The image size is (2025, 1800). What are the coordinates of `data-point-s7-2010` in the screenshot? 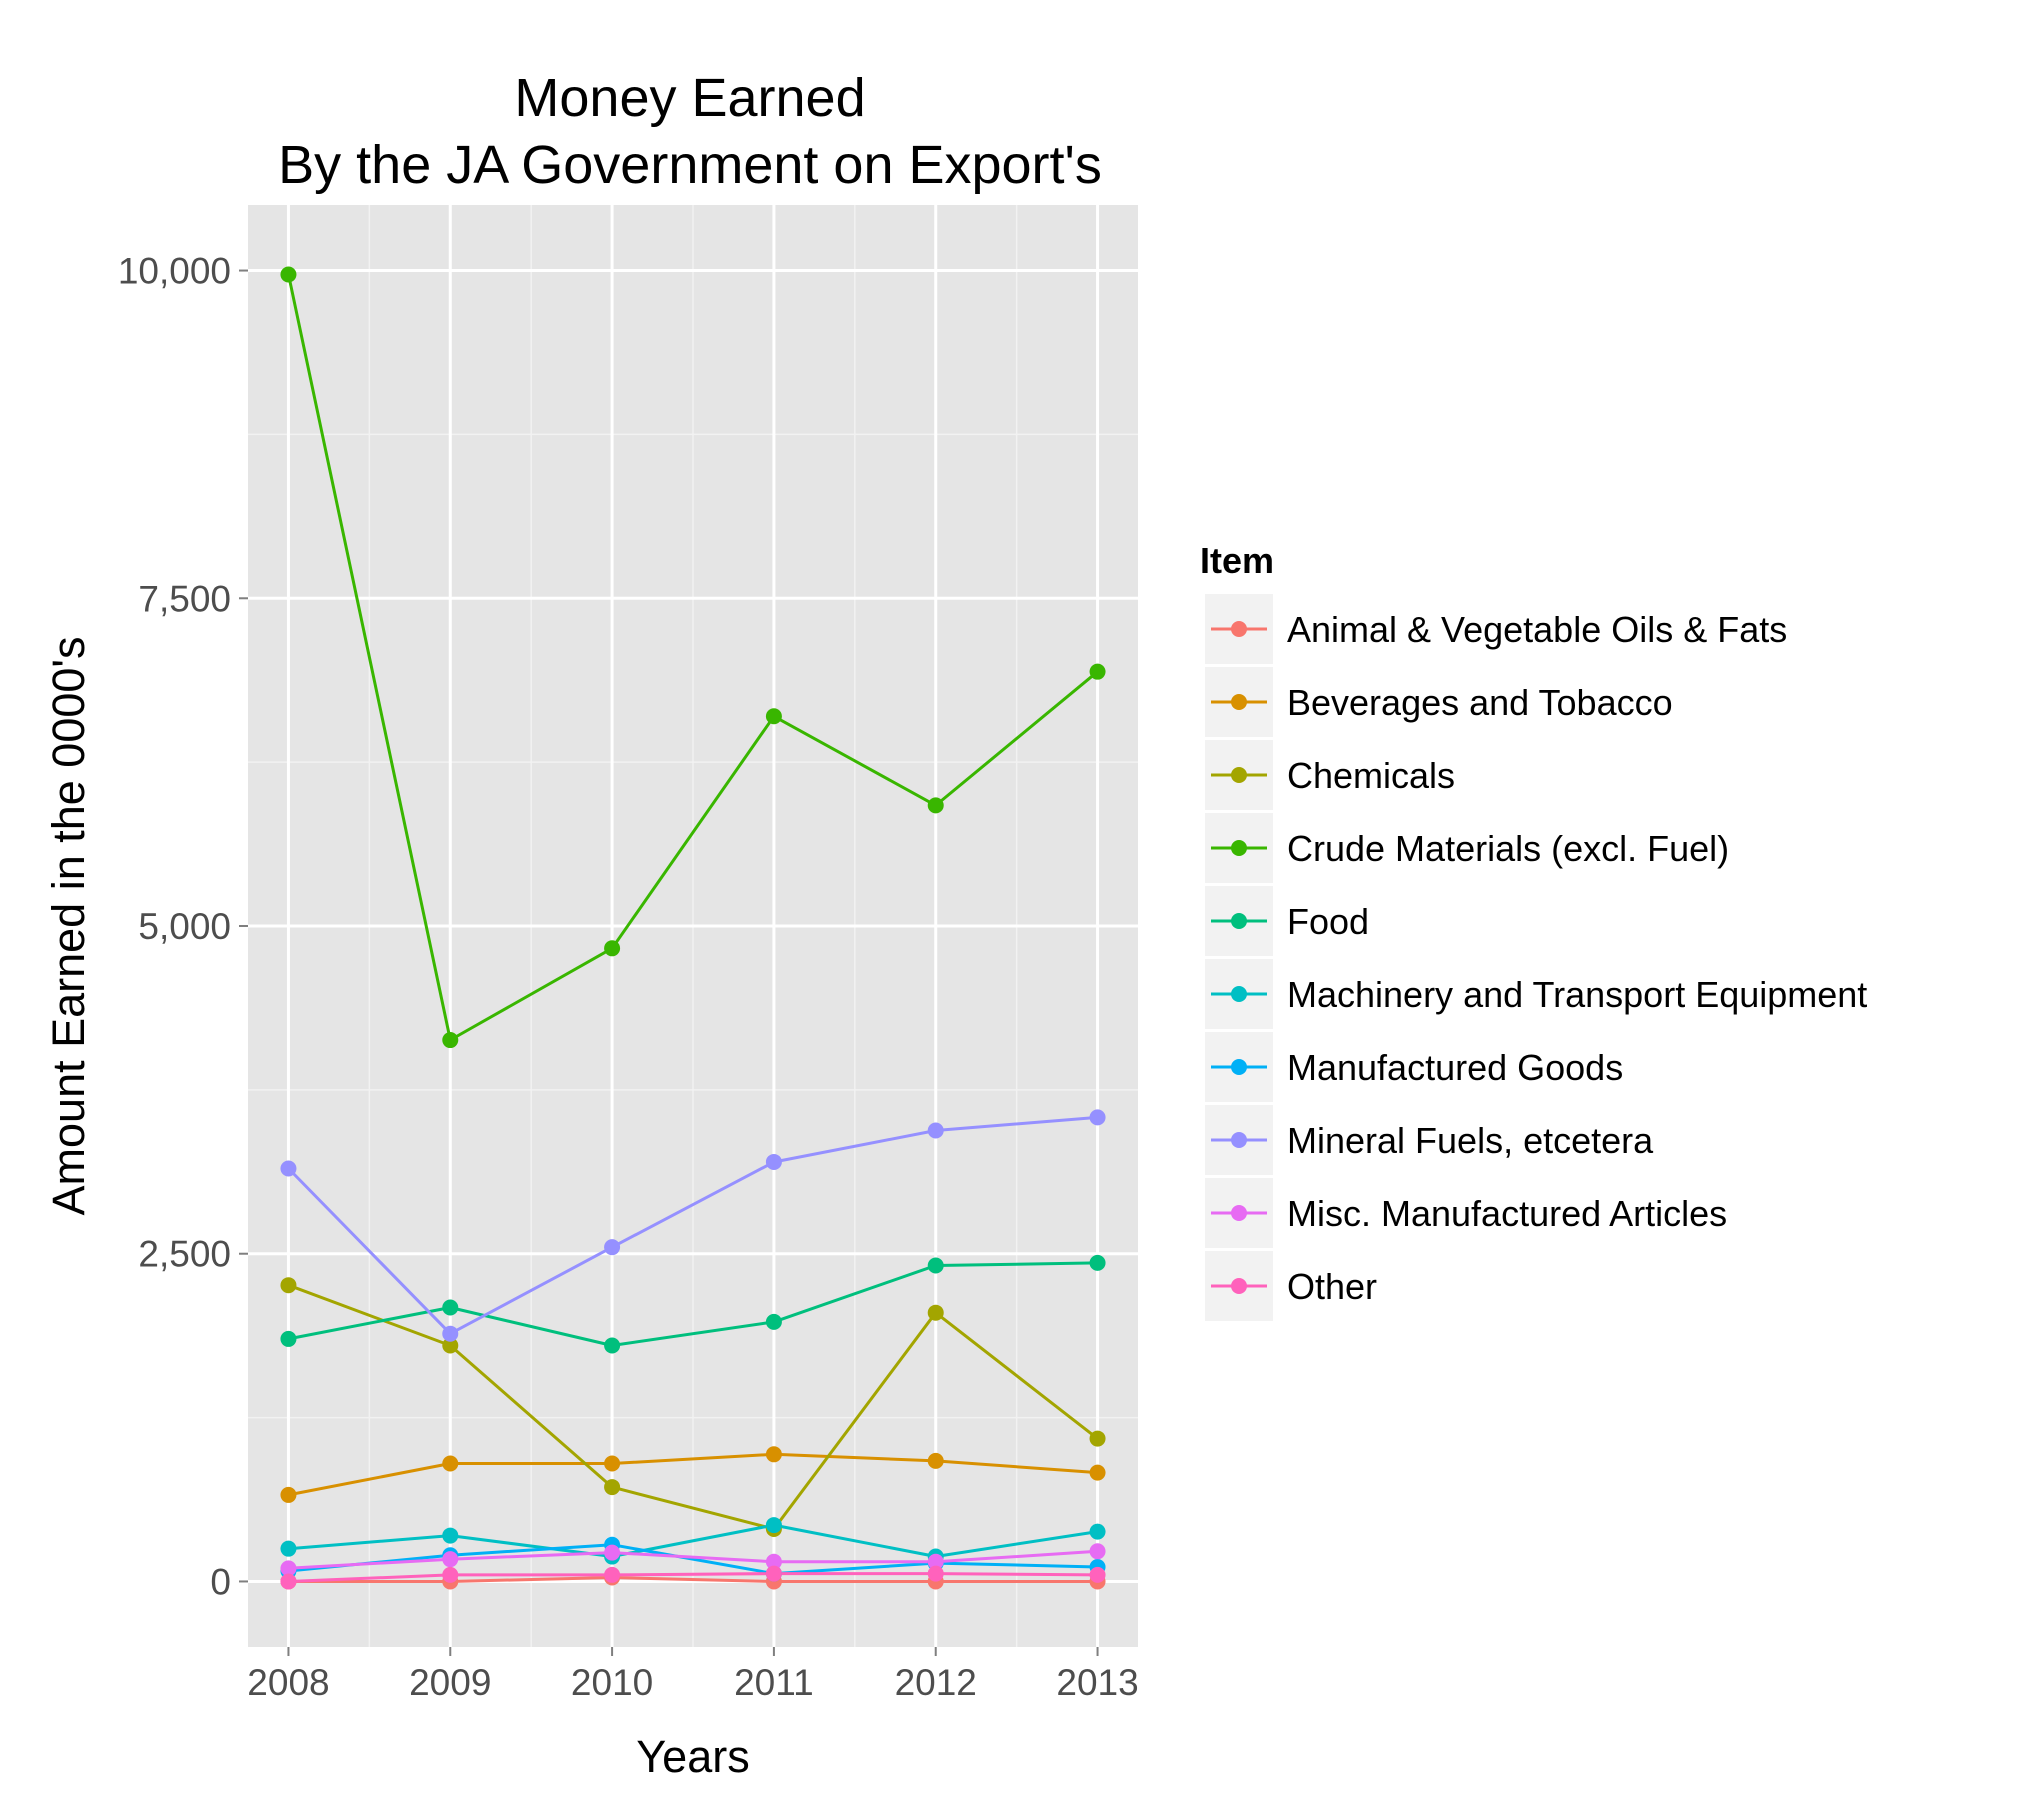 It's located at (612, 1247).